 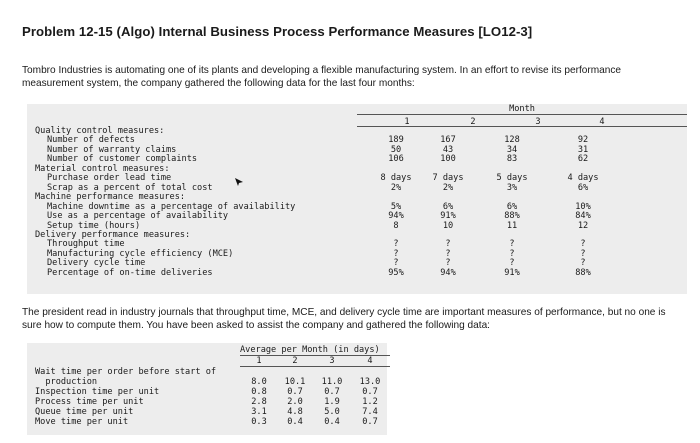 What do you see at coordinates (112, 149) in the screenshot?
I see `row-label: Number of warranty claims` at bounding box center [112, 149].